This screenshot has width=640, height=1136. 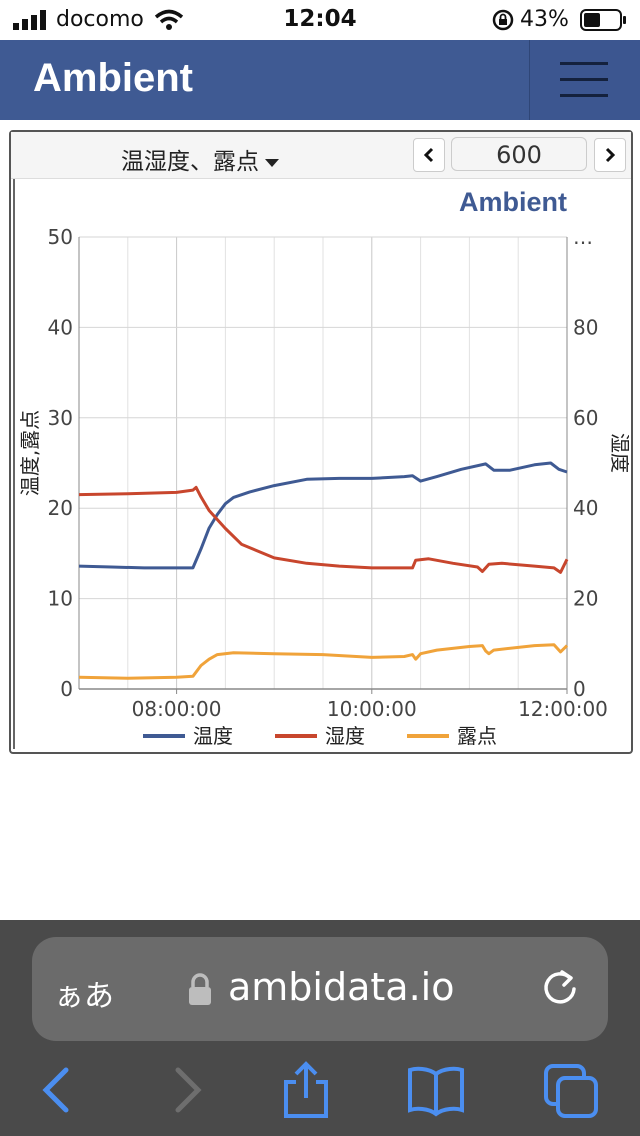 I want to click on next-button, so click(x=610, y=155).